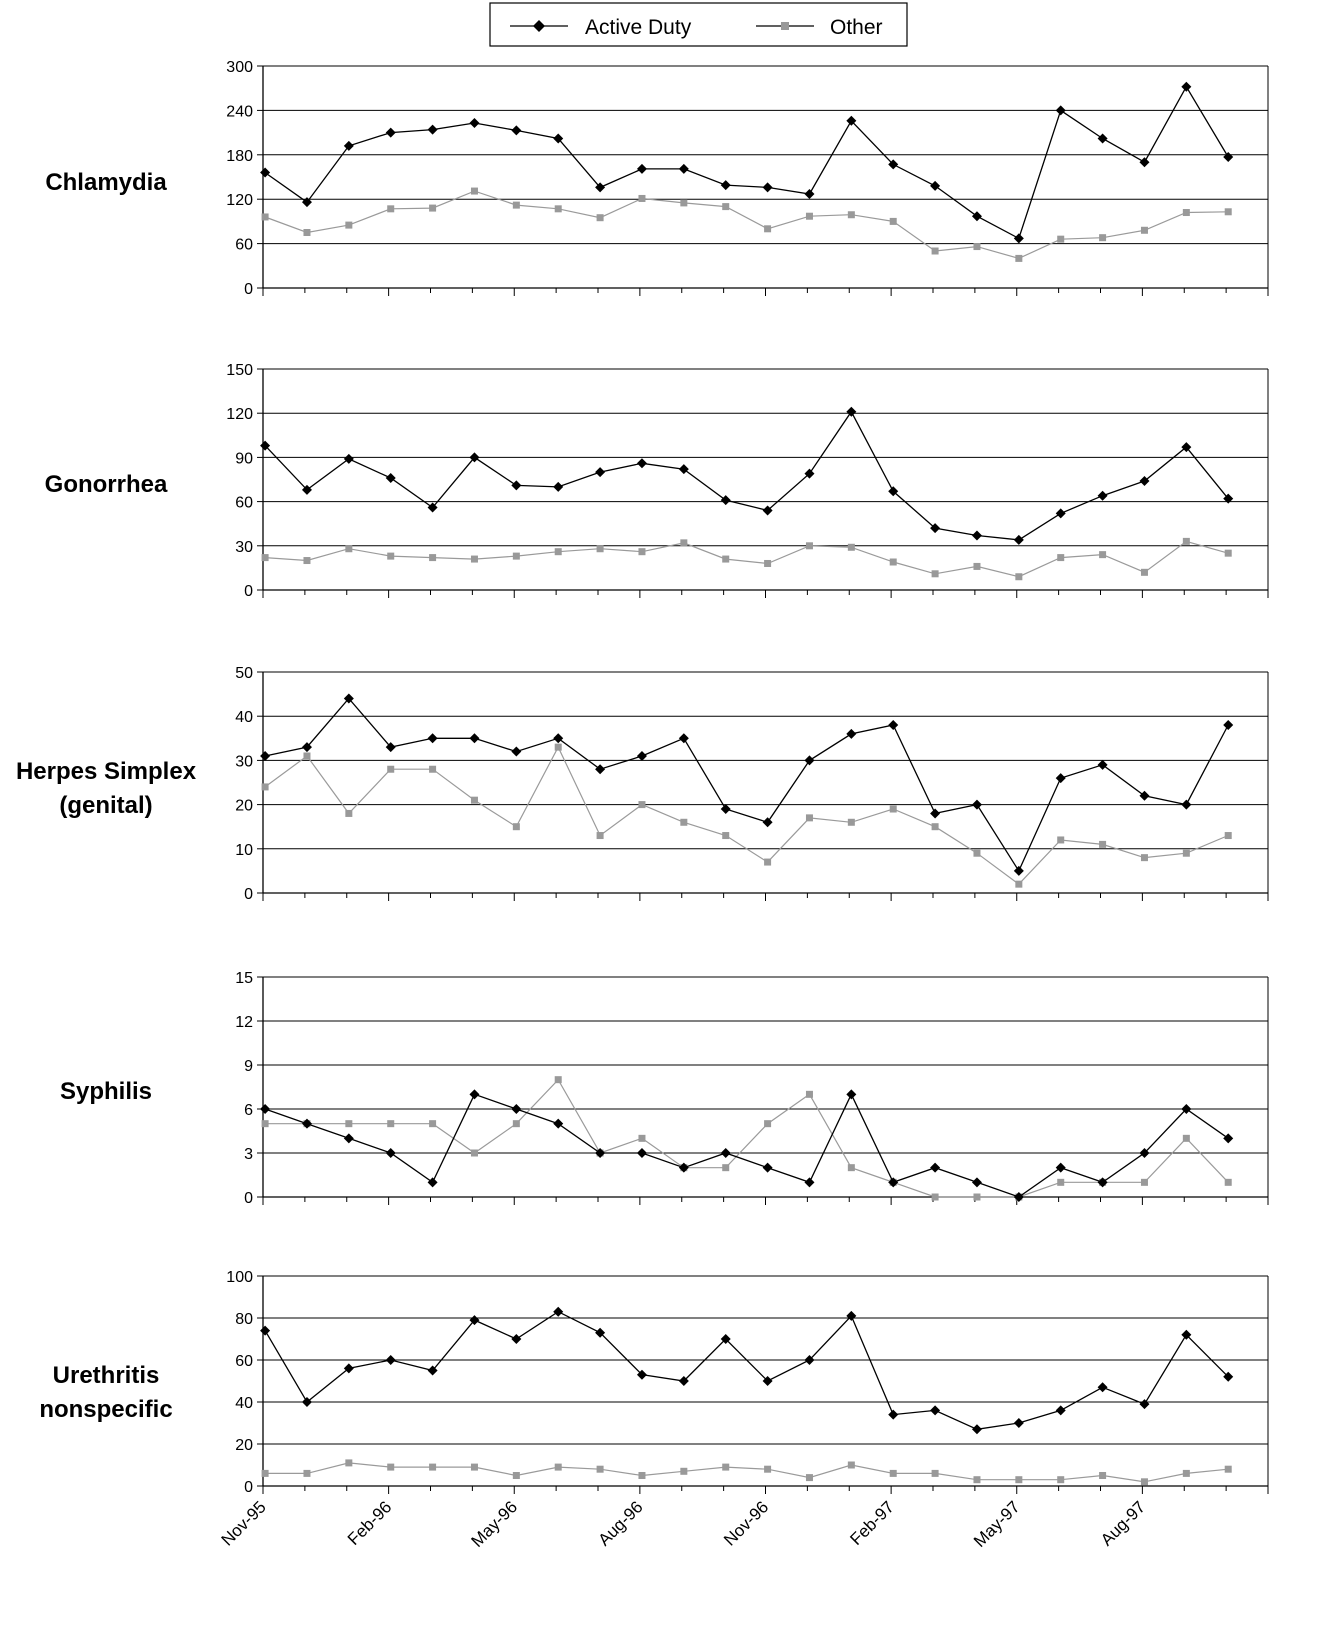  Describe the element at coordinates (495, 1524) in the screenshot. I see `x-tick-label: May-96` at that location.